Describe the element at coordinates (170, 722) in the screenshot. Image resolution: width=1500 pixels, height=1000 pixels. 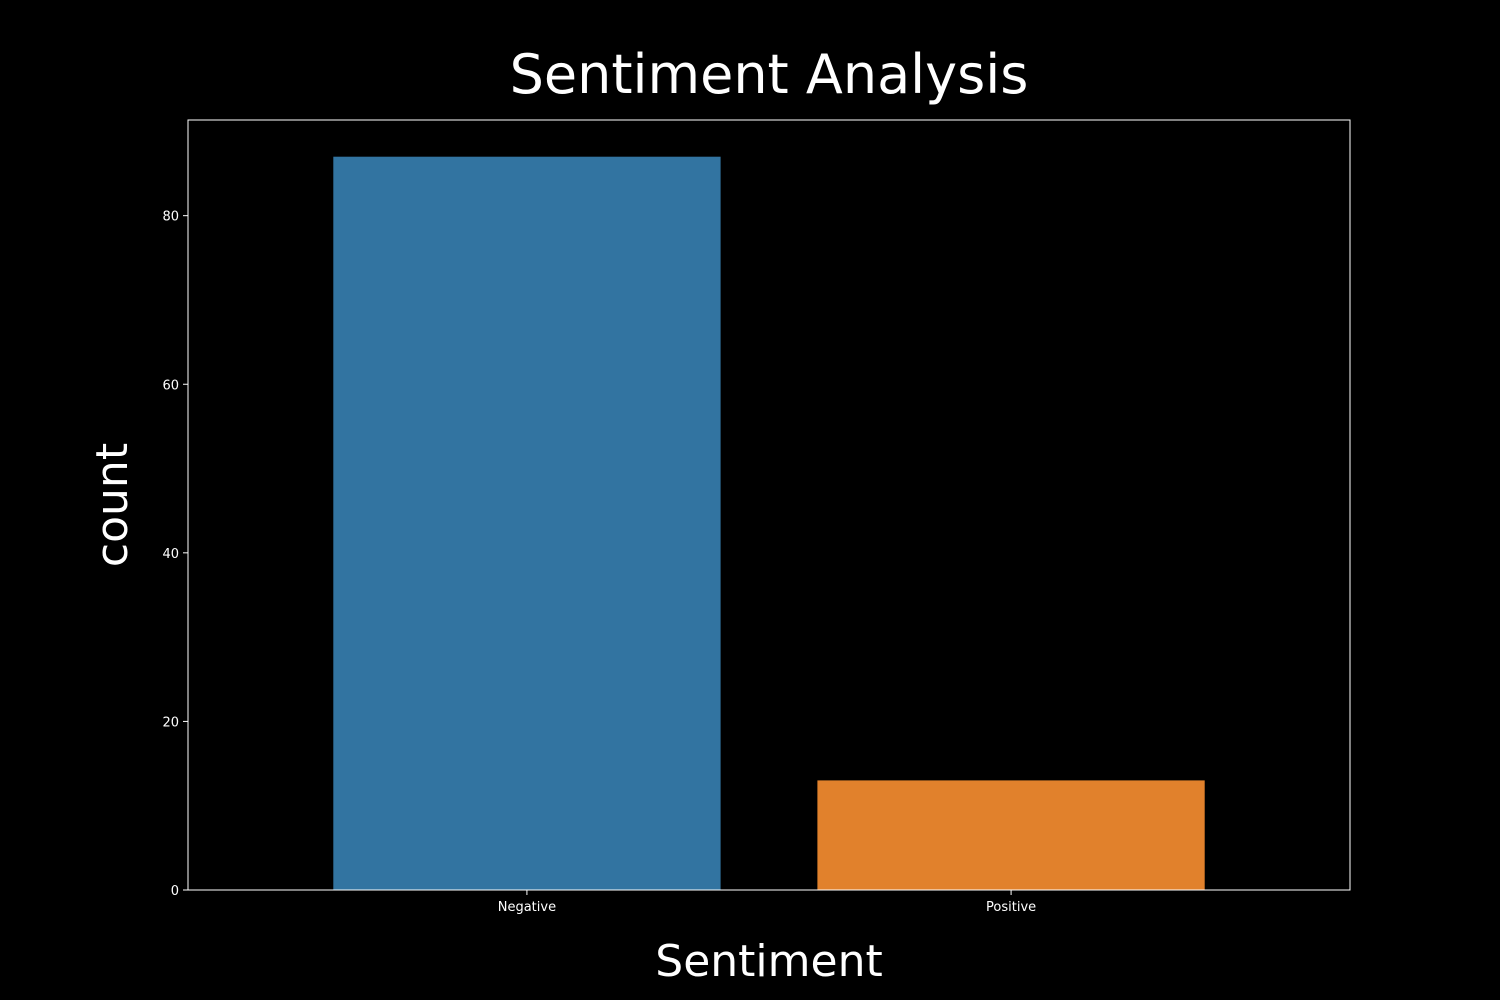
I see `y-tick-label: 20` at that location.